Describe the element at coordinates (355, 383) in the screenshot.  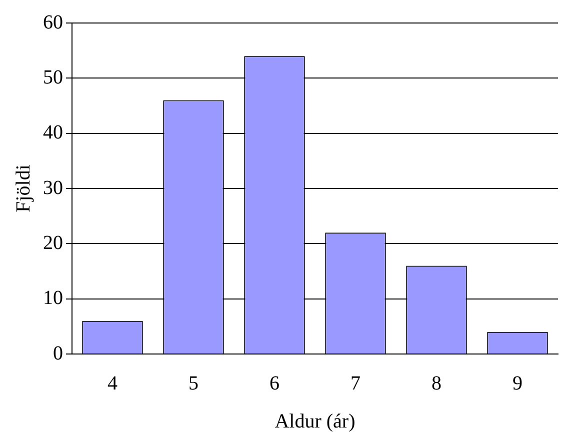
I see `x-tick-label: 7` at that location.